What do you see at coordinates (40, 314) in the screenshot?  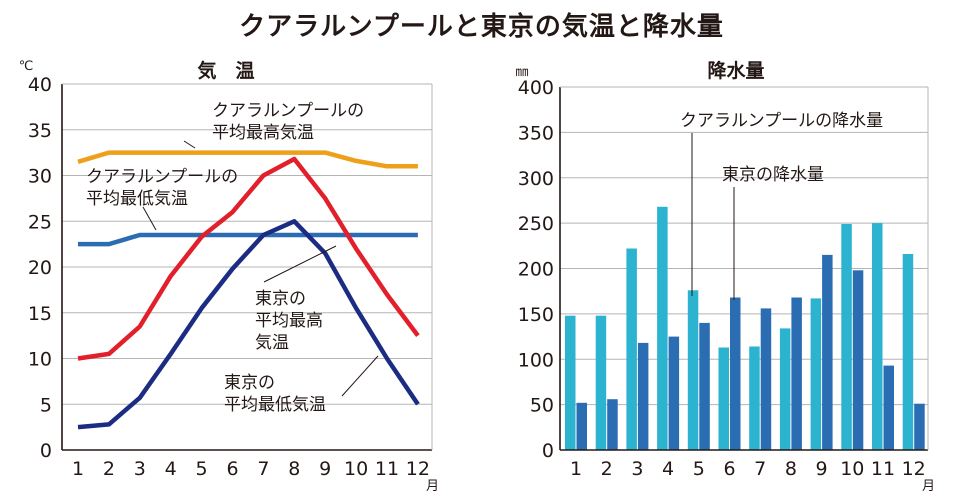 I see `temp-y-tick-label: 15` at bounding box center [40, 314].